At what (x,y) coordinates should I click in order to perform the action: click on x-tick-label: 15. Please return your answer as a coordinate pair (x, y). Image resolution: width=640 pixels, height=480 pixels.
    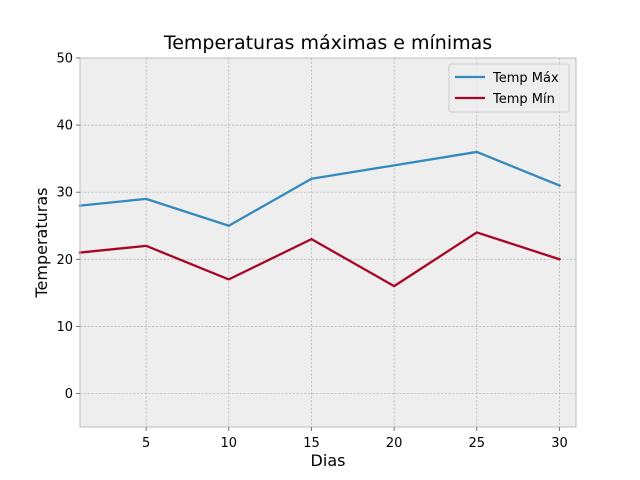
    Looking at the image, I should click on (311, 443).